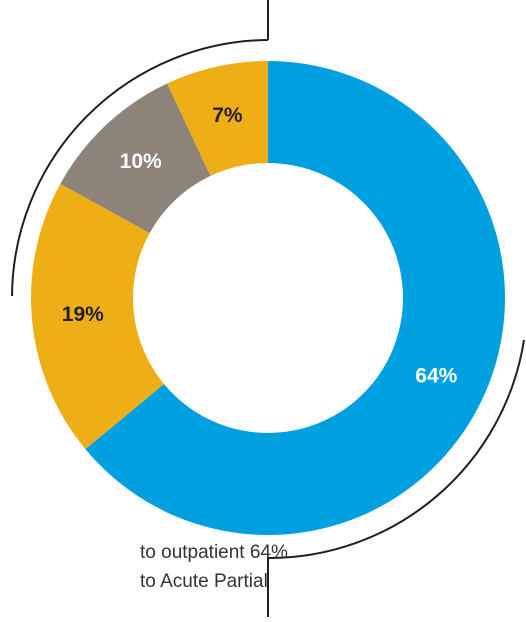 The height and width of the screenshot is (622, 526). Describe the element at coordinates (436, 376) in the screenshot. I see `value-label: 64%` at that location.